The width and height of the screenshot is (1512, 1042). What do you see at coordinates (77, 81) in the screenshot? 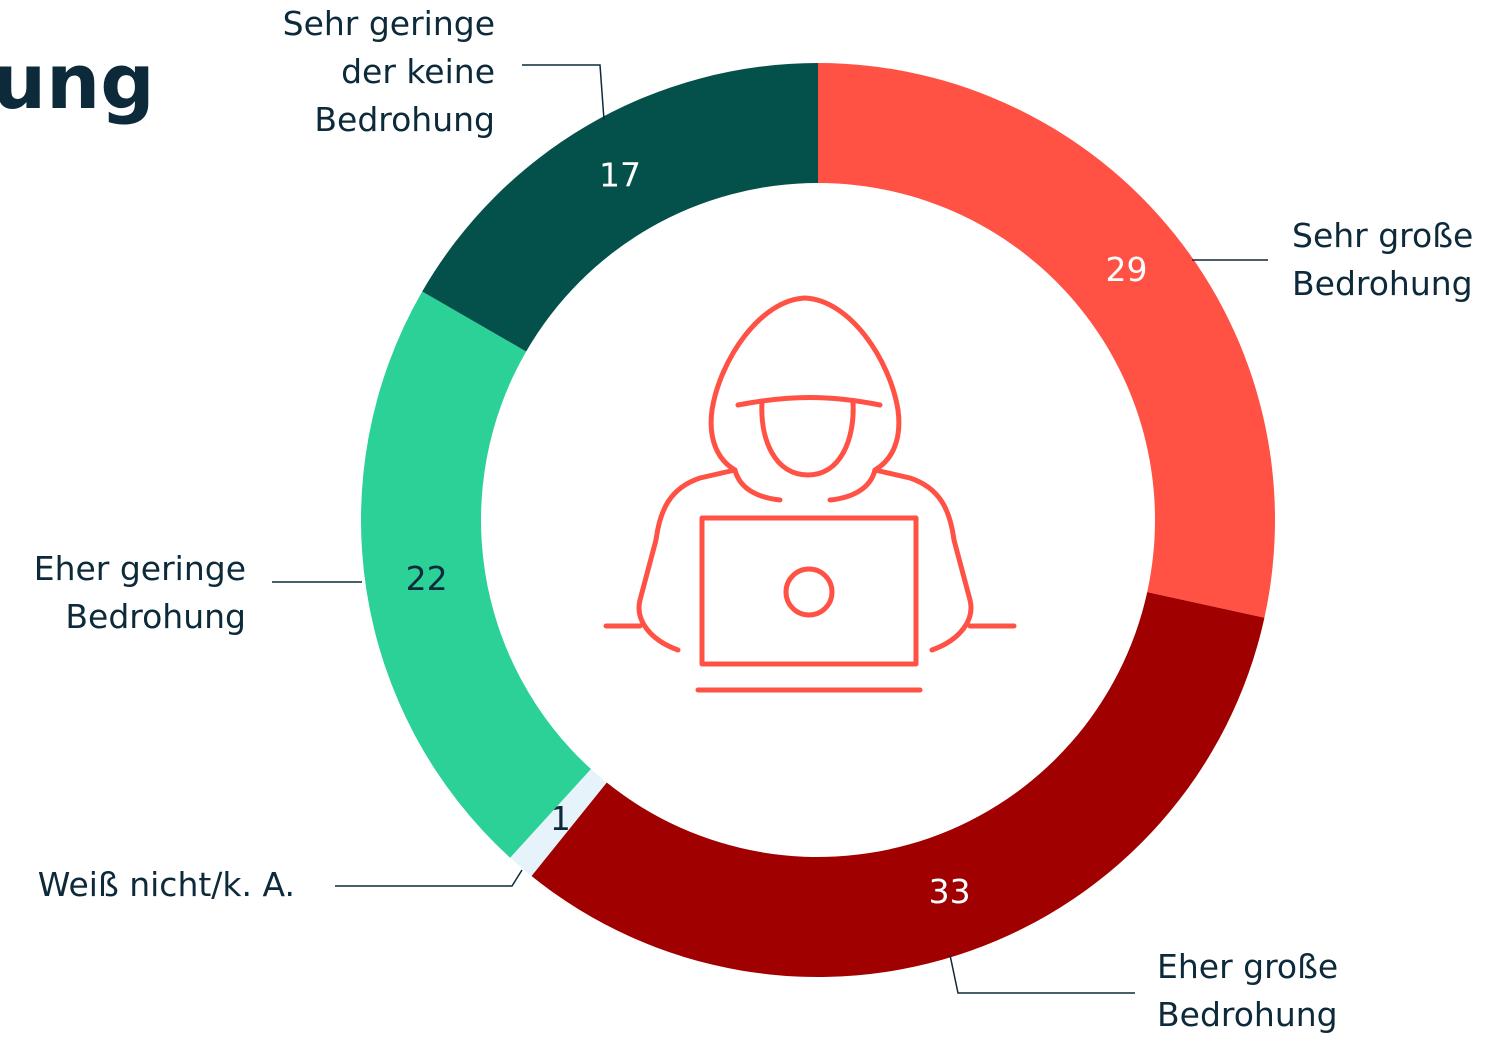
I see `chart-title: ung` at bounding box center [77, 81].